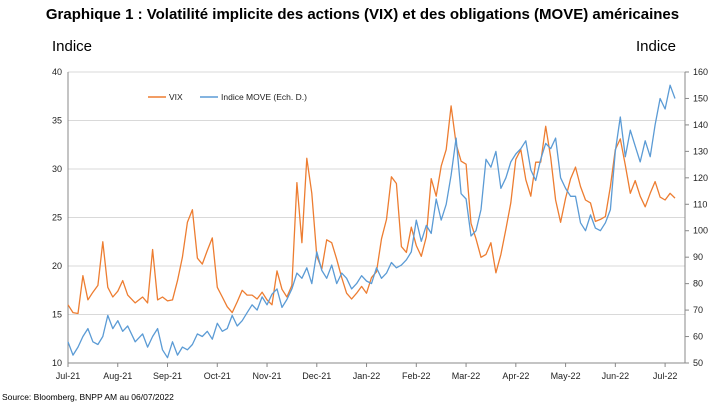 This screenshot has height=409, width=725. Describe the element at coordinates (698, 310) in the screenshot. I see `y-tick-right: 70` at that location.